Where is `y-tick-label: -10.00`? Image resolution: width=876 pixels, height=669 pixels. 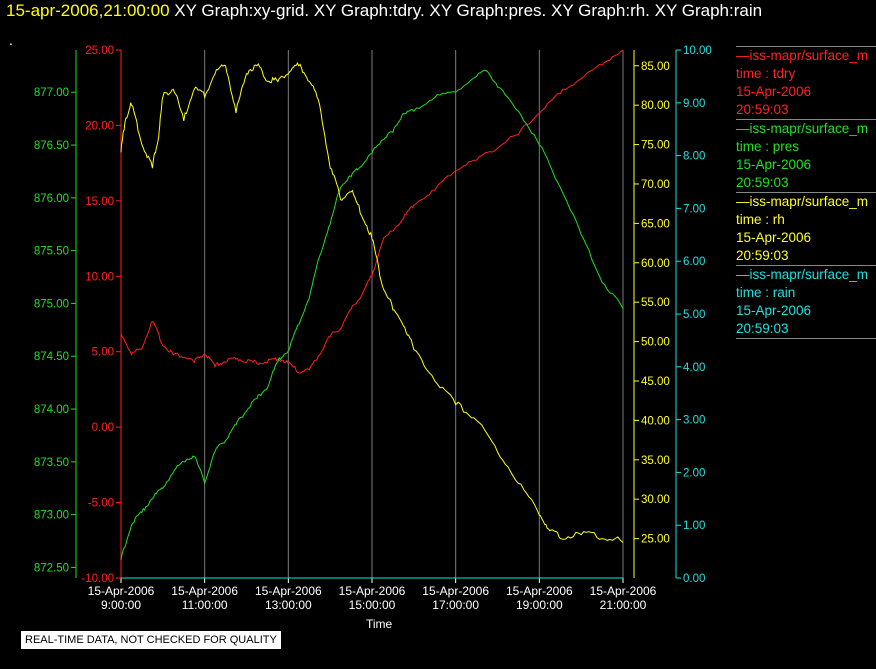 y-tick-label: -10.00 is located at coordinates (97, 579).